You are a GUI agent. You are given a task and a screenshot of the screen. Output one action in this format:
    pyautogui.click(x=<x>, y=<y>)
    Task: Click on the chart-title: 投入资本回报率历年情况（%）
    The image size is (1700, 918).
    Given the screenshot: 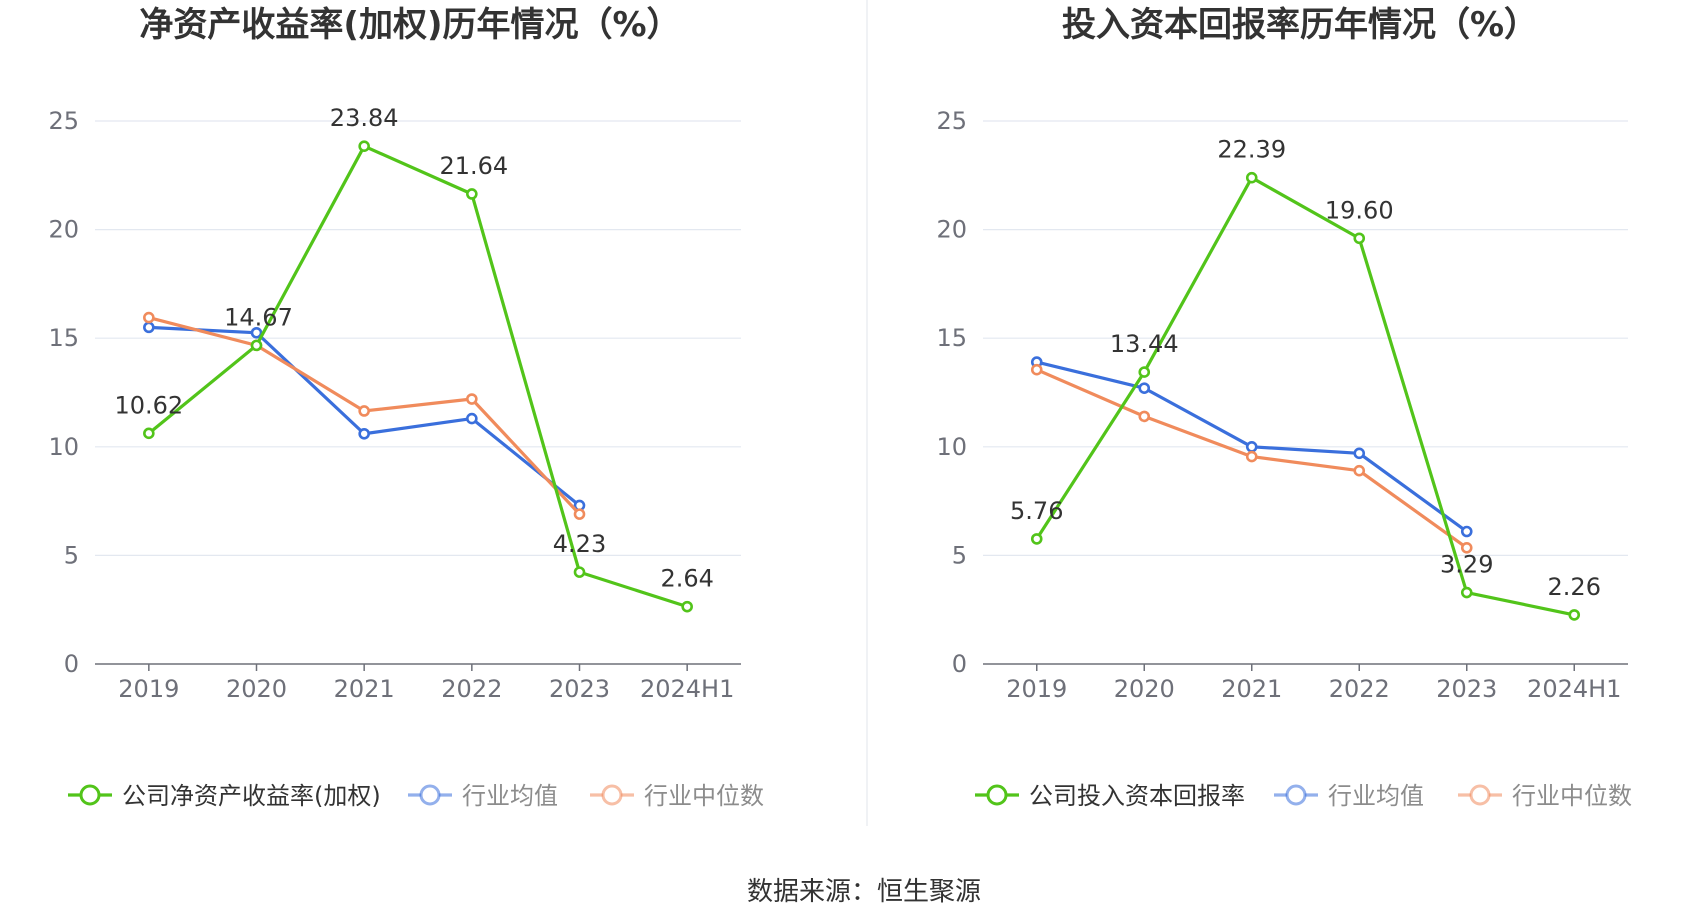 What is the action you would take?
    pyautogui.click(x=1300, y=25)
    